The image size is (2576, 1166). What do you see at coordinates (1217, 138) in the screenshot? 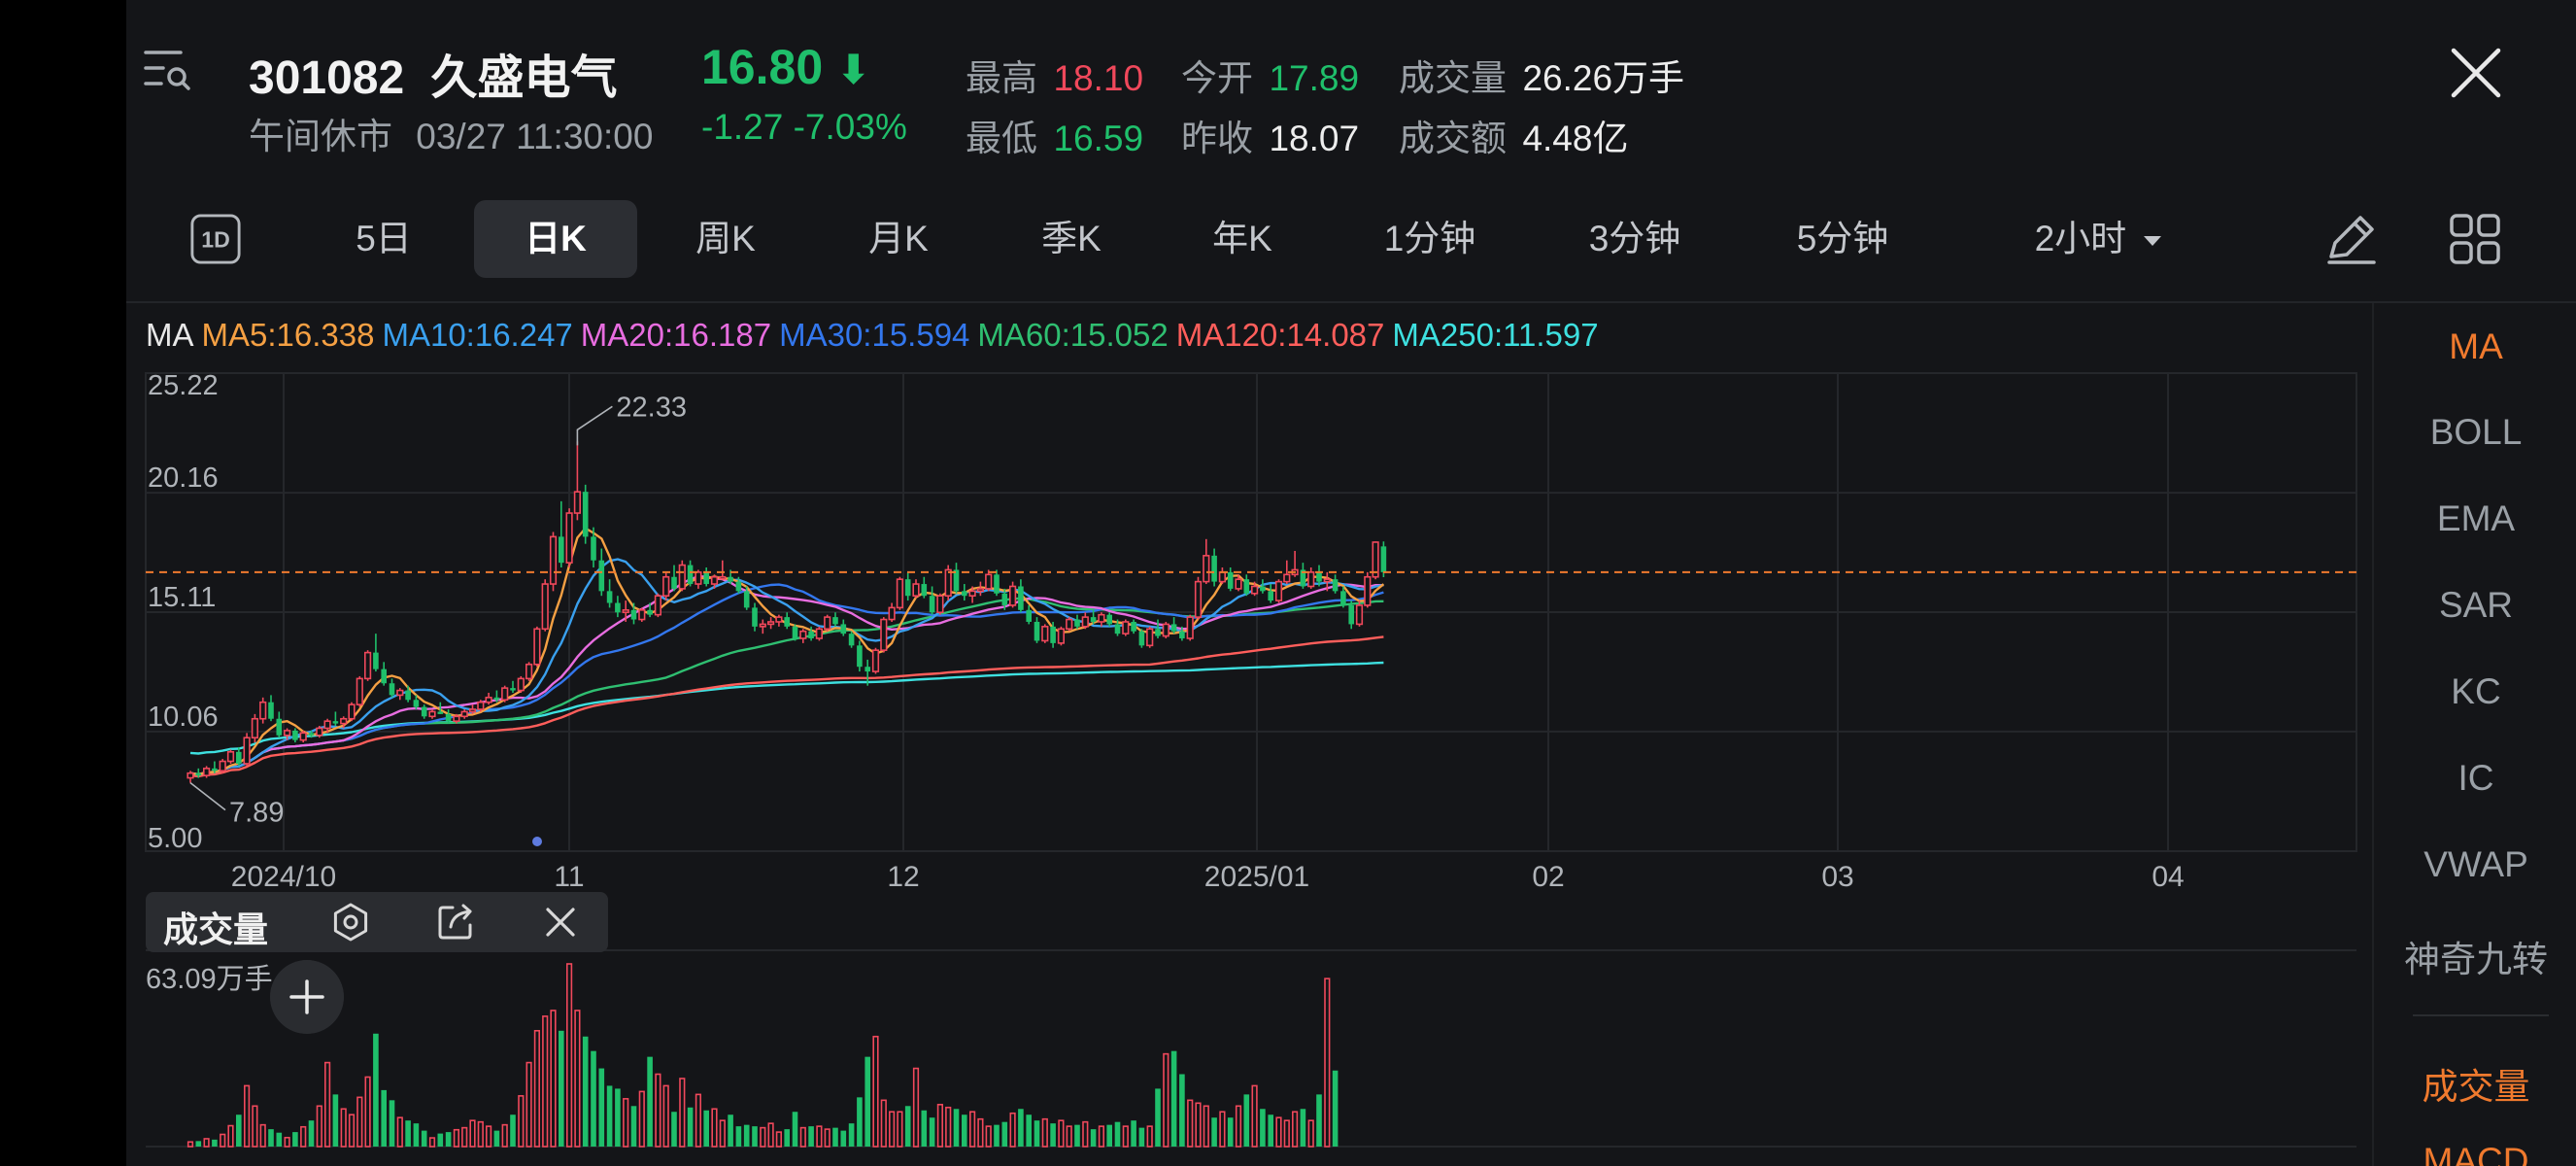
I see `stat-label: 昨收` at bounding box center [1217, 138].